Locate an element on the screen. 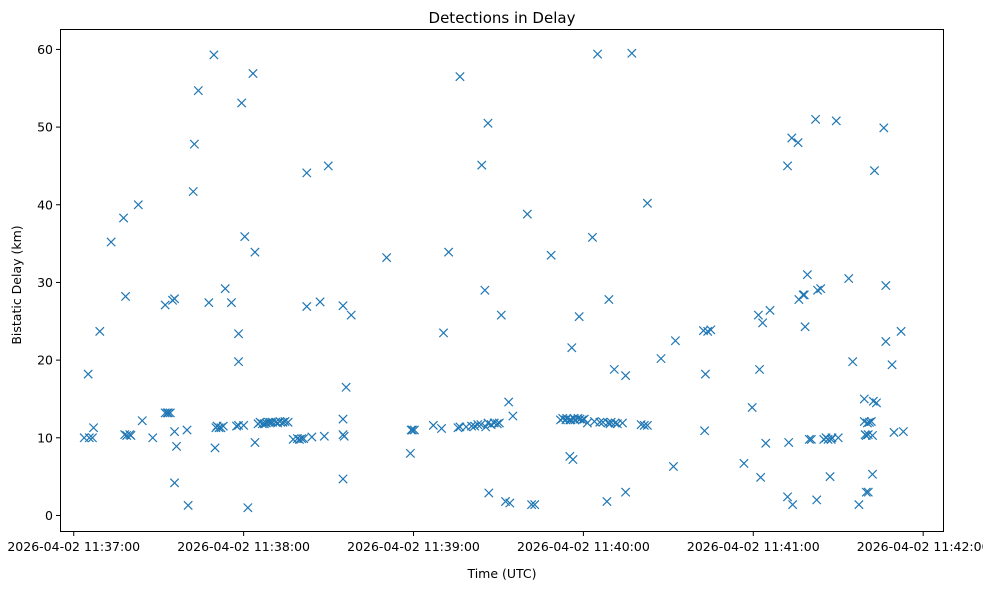 The width and height of the screenshot is (983, 590). chart-title: Detections in Delay is located at coordinates (502, 18).